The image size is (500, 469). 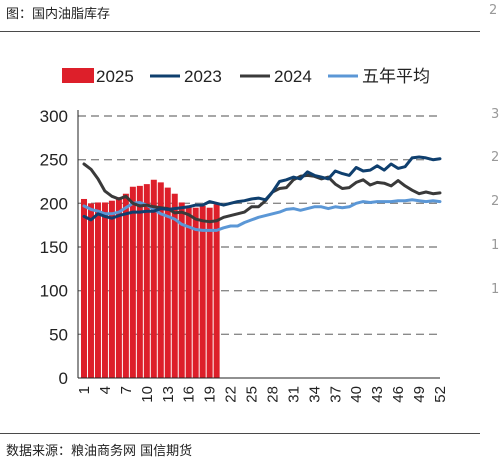 What do you see at coordinates (293, 394) in the screenshot?
I see `x-tick-label: 31` at bounding box center [293, 394].